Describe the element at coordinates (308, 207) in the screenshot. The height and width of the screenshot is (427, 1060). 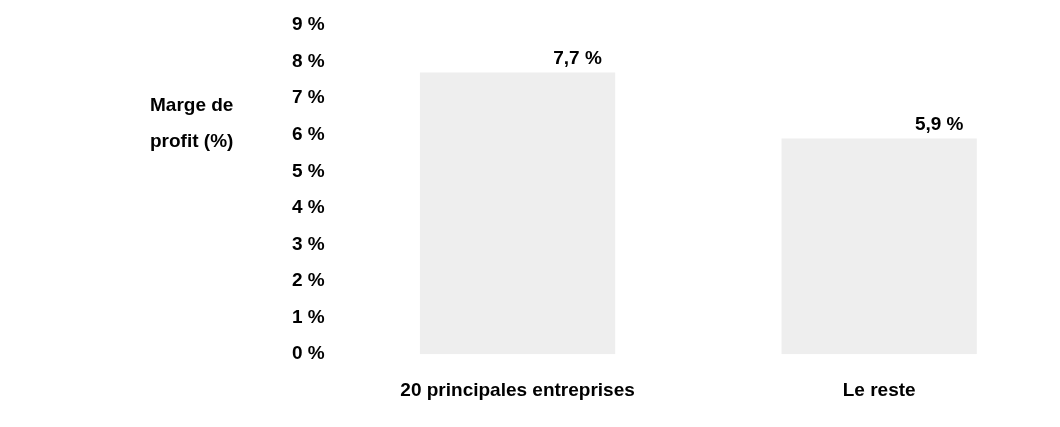
I see `y-tick-label: 4 %` at that location.